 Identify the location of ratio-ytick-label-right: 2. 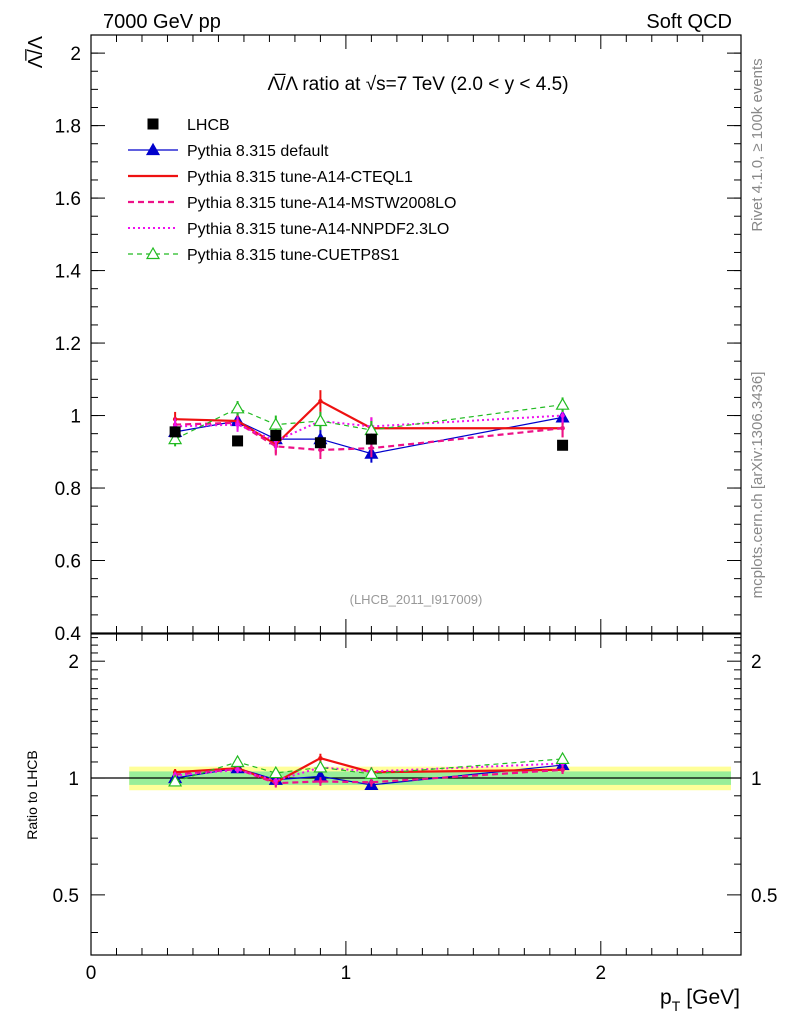
(756, 662).